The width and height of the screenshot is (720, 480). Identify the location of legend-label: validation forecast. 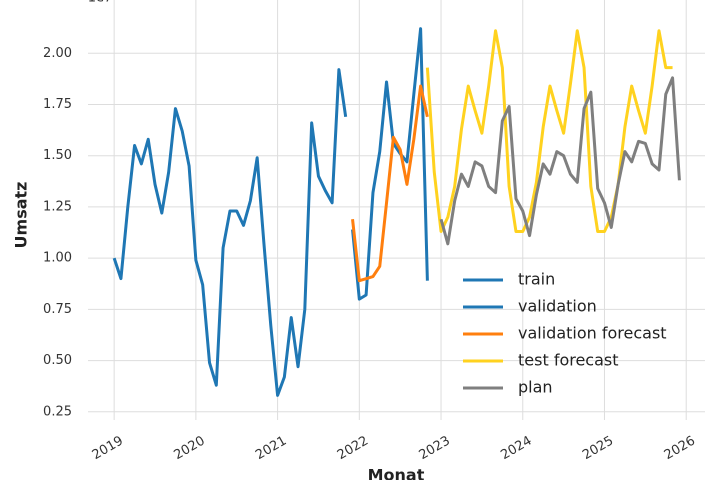
(592, 333).